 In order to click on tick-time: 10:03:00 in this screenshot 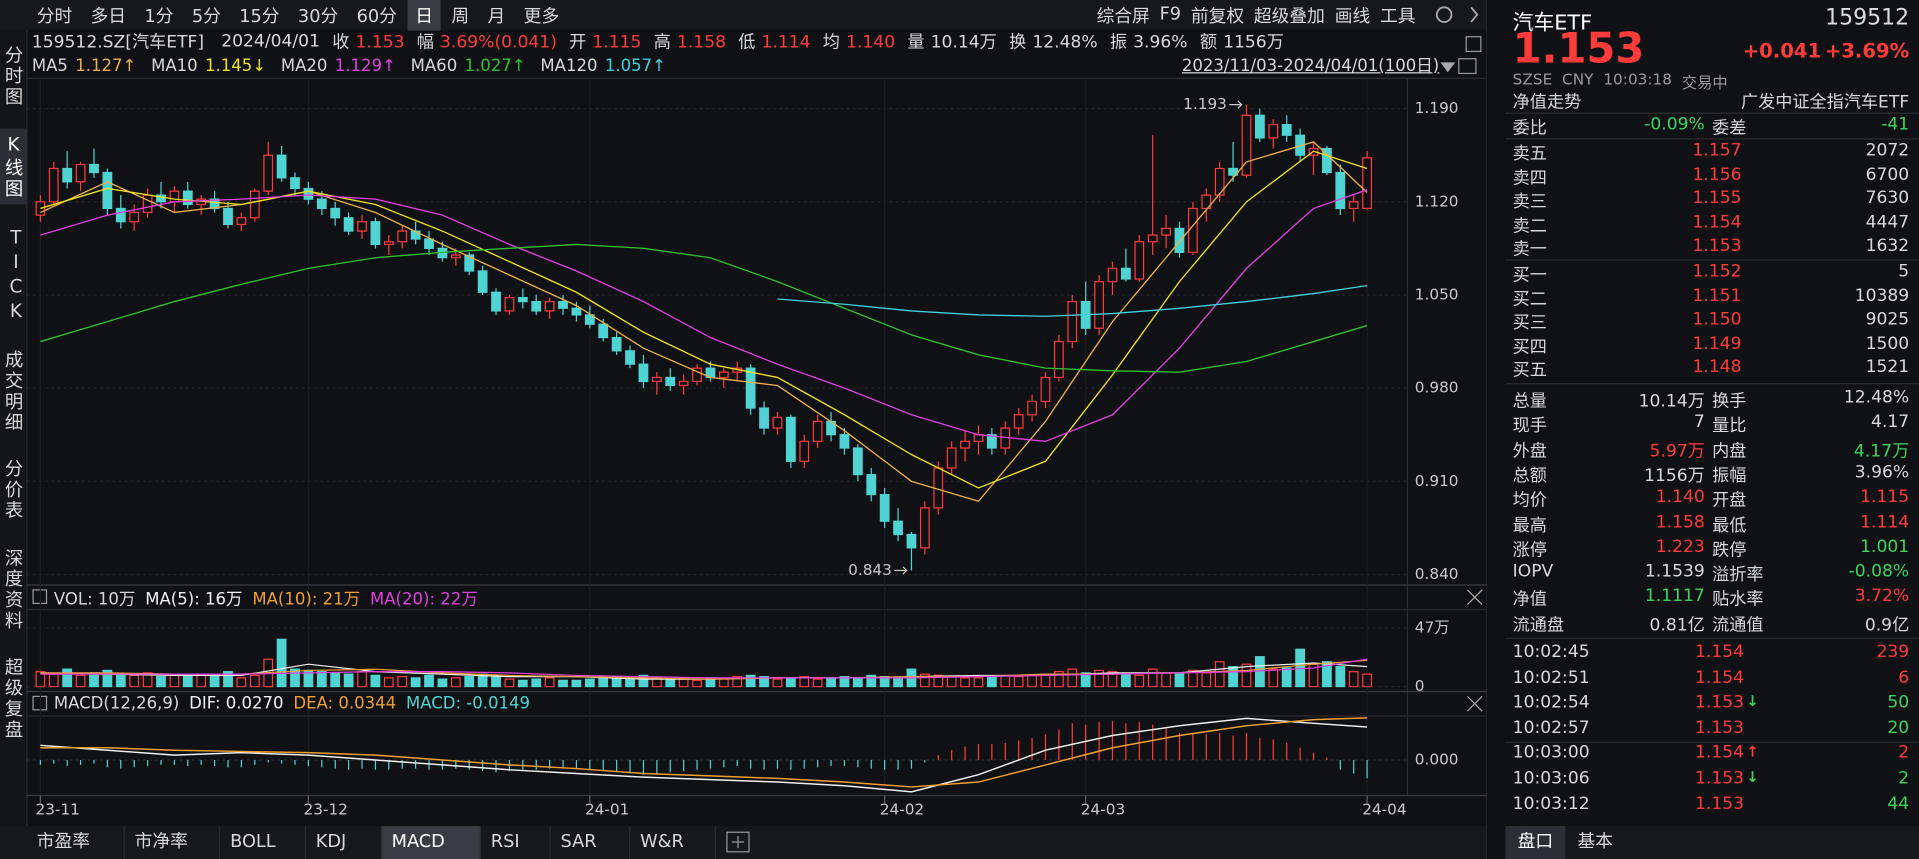, I will do `click(1551, 753)`.